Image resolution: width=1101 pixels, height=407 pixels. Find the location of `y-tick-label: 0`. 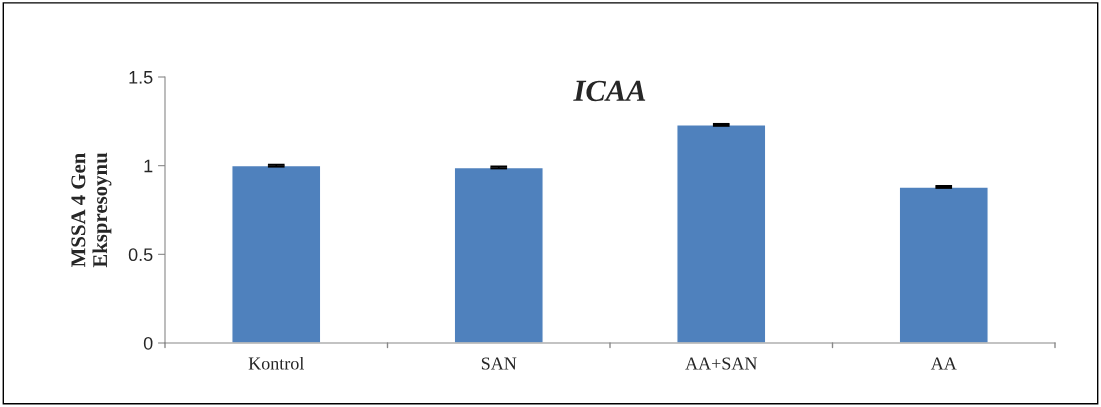

y-tick-label: 0 is located at coordinates (148, 343).